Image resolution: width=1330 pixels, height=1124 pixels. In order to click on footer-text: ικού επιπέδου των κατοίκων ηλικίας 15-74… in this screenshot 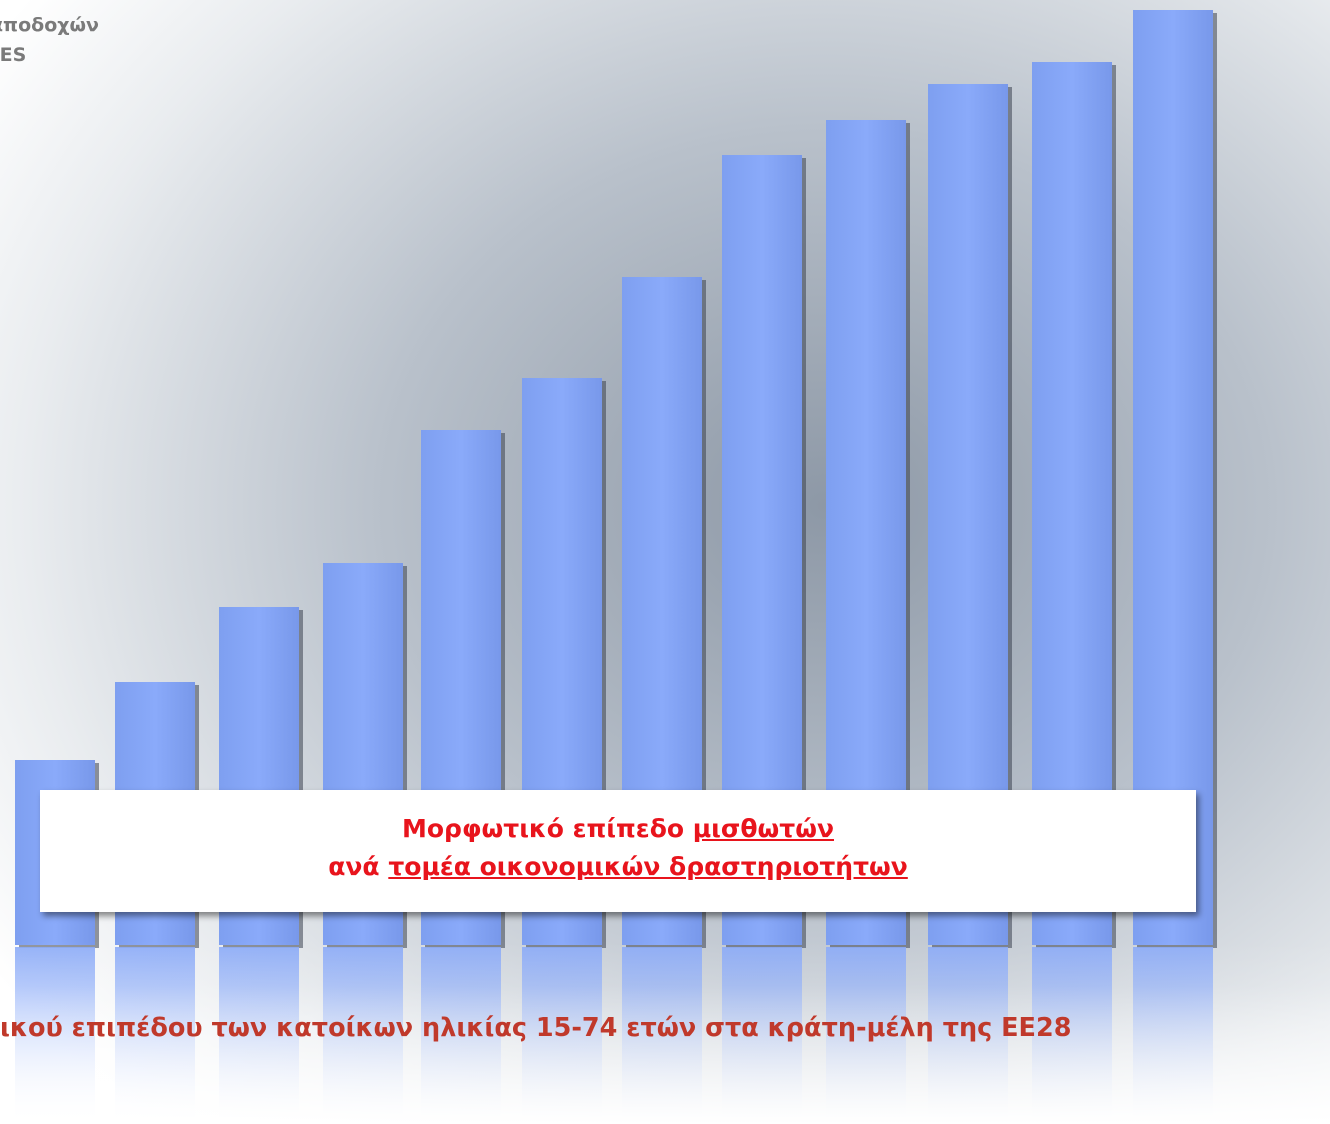, I will do `click(536, 1028)`.